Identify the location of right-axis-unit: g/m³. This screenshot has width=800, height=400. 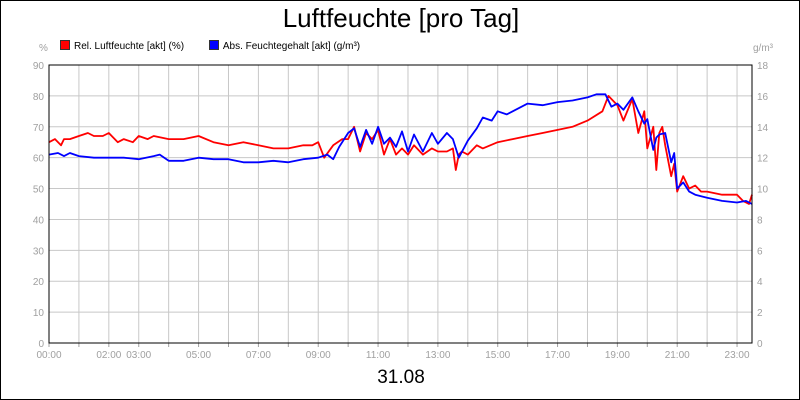
(763, 48).